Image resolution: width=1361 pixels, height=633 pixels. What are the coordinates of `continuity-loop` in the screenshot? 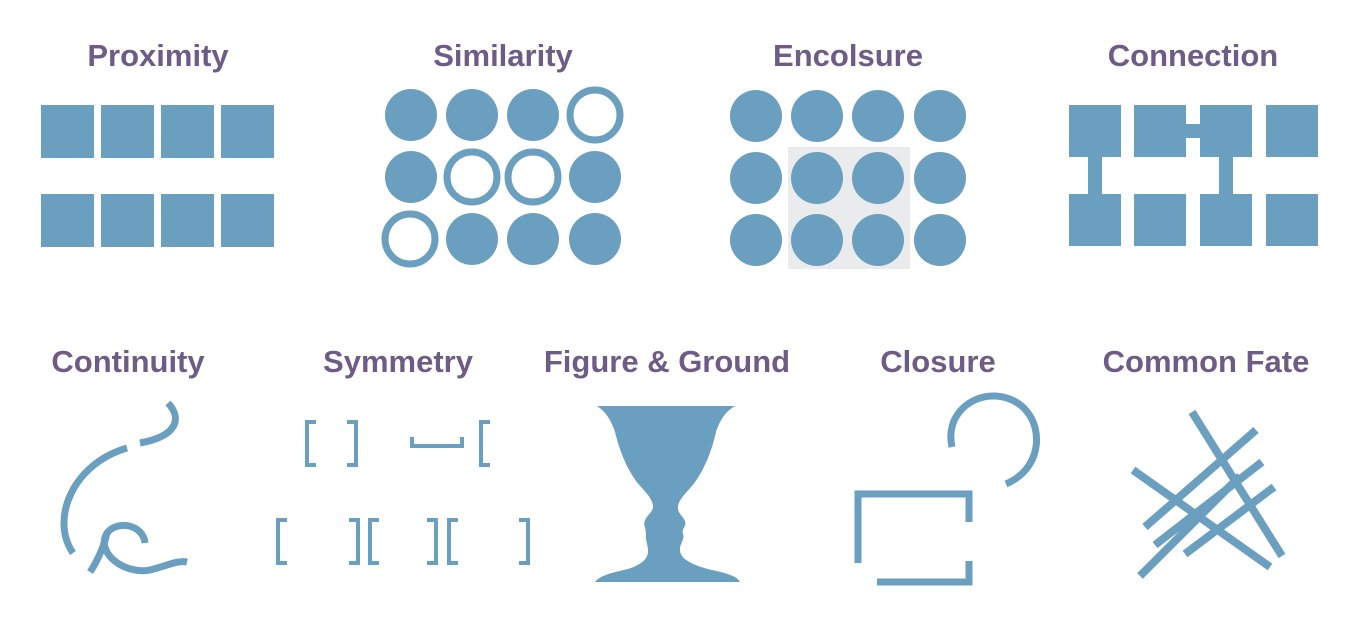 It's located at (144, 548).